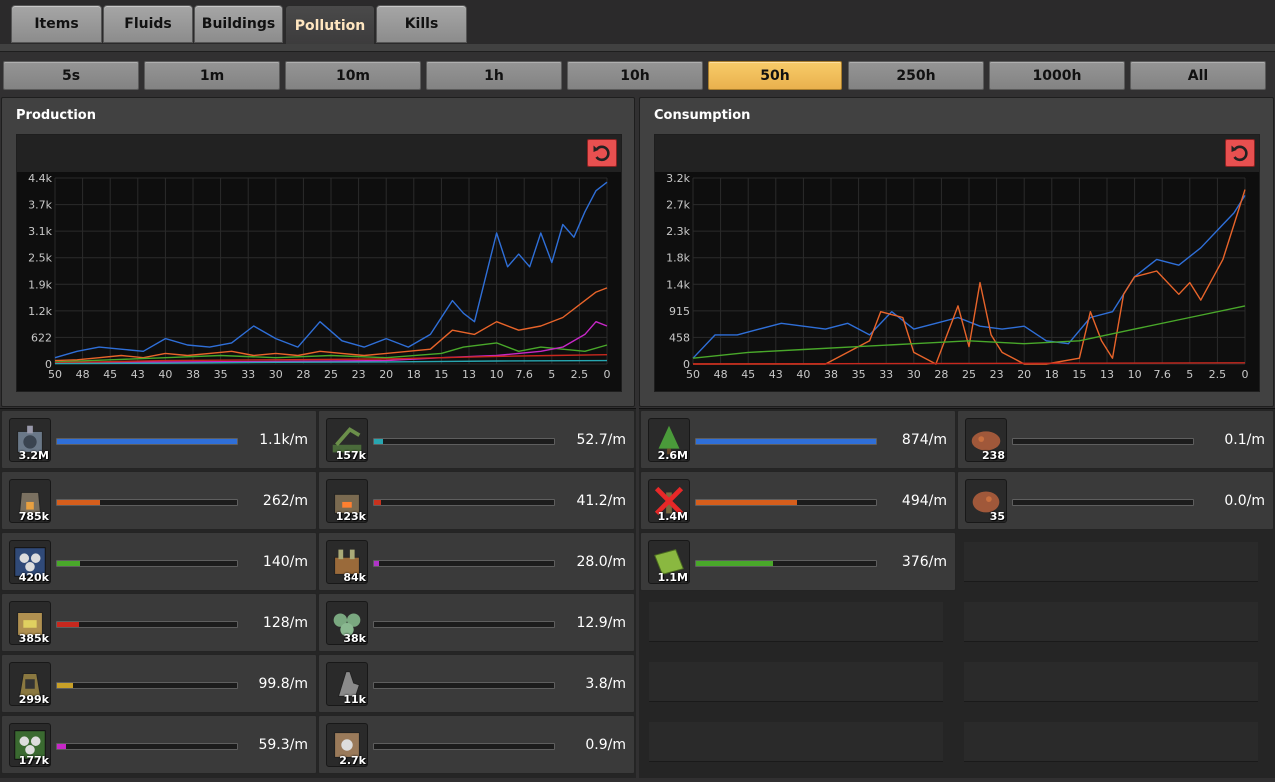 This screenshot has width=1275, height=782. What do you see at coordinates (238, 24) in the screenshot?
I see `tab-buildings: Buildings` at bounding box center [238, 24].